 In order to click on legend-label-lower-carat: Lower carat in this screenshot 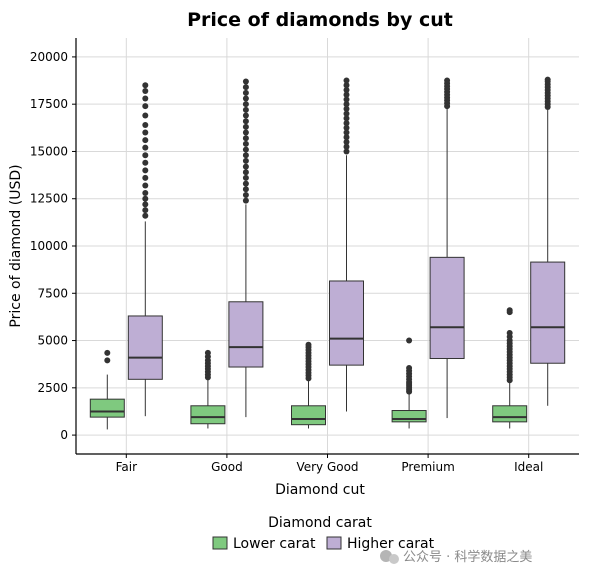, I will do `click(274, 544)`.